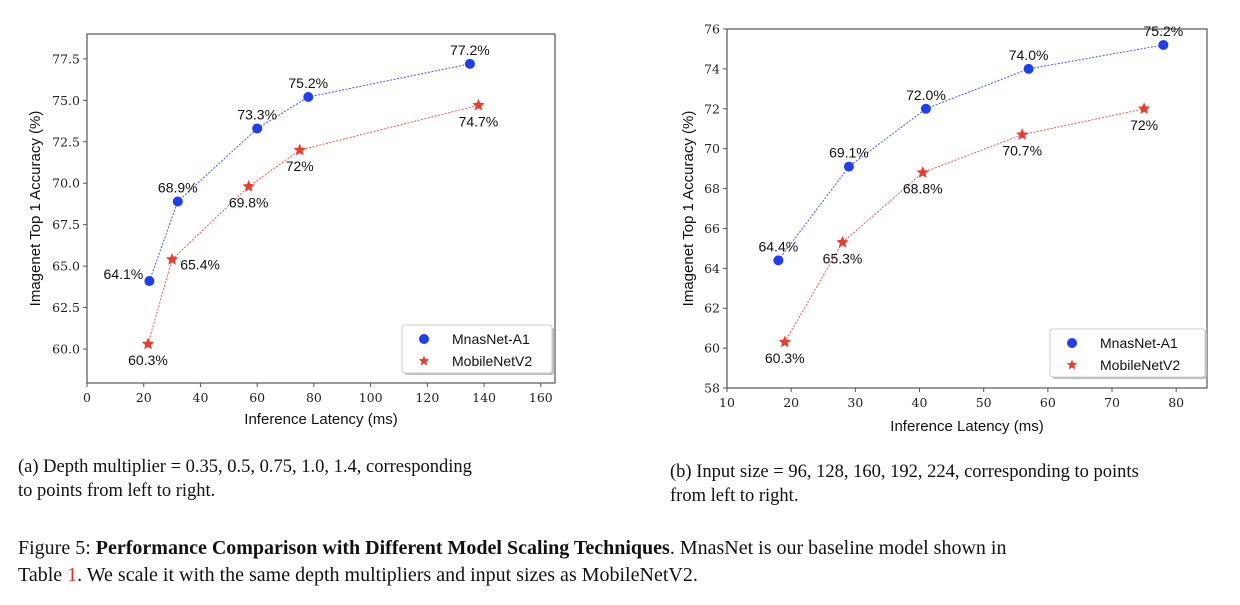  What do you see at coordinates (66, 266) in the screenshot?
I see `y-tick-label: 65.0` at bounding box center [66, 266].